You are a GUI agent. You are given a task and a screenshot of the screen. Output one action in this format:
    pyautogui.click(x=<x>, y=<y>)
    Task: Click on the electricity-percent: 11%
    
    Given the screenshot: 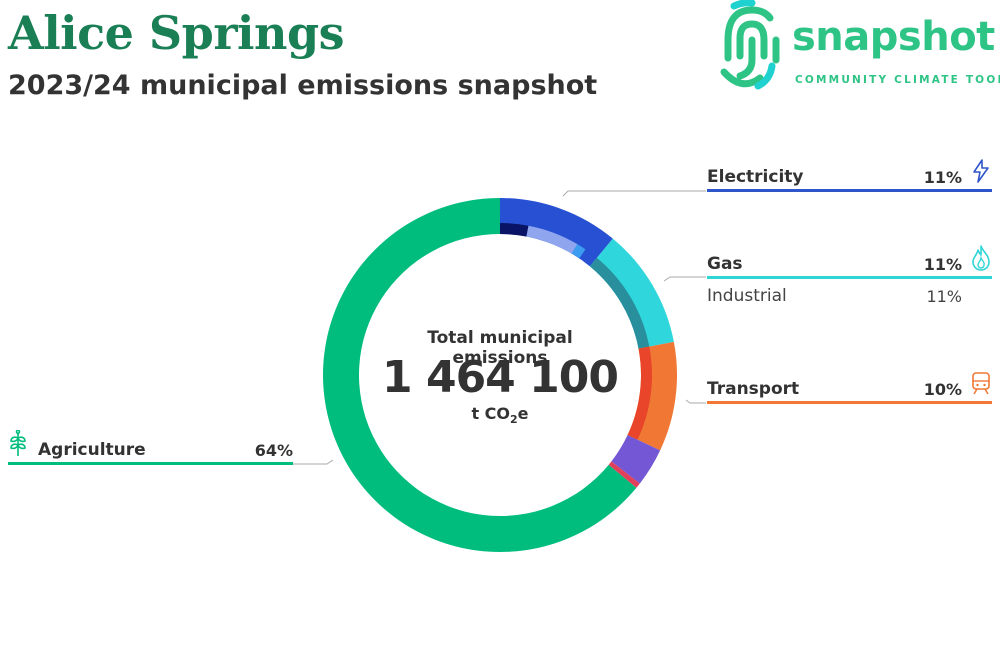 What is the action you would take?
    pyautogui.click(x=942, y=177)
    